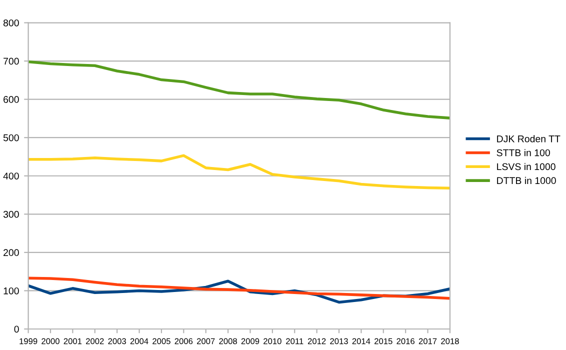 This screenshot has width=566, height=350. Describe the element at coordinates (273, 341) in the screenshot. I see `x-tick-label: 2010` at that location.